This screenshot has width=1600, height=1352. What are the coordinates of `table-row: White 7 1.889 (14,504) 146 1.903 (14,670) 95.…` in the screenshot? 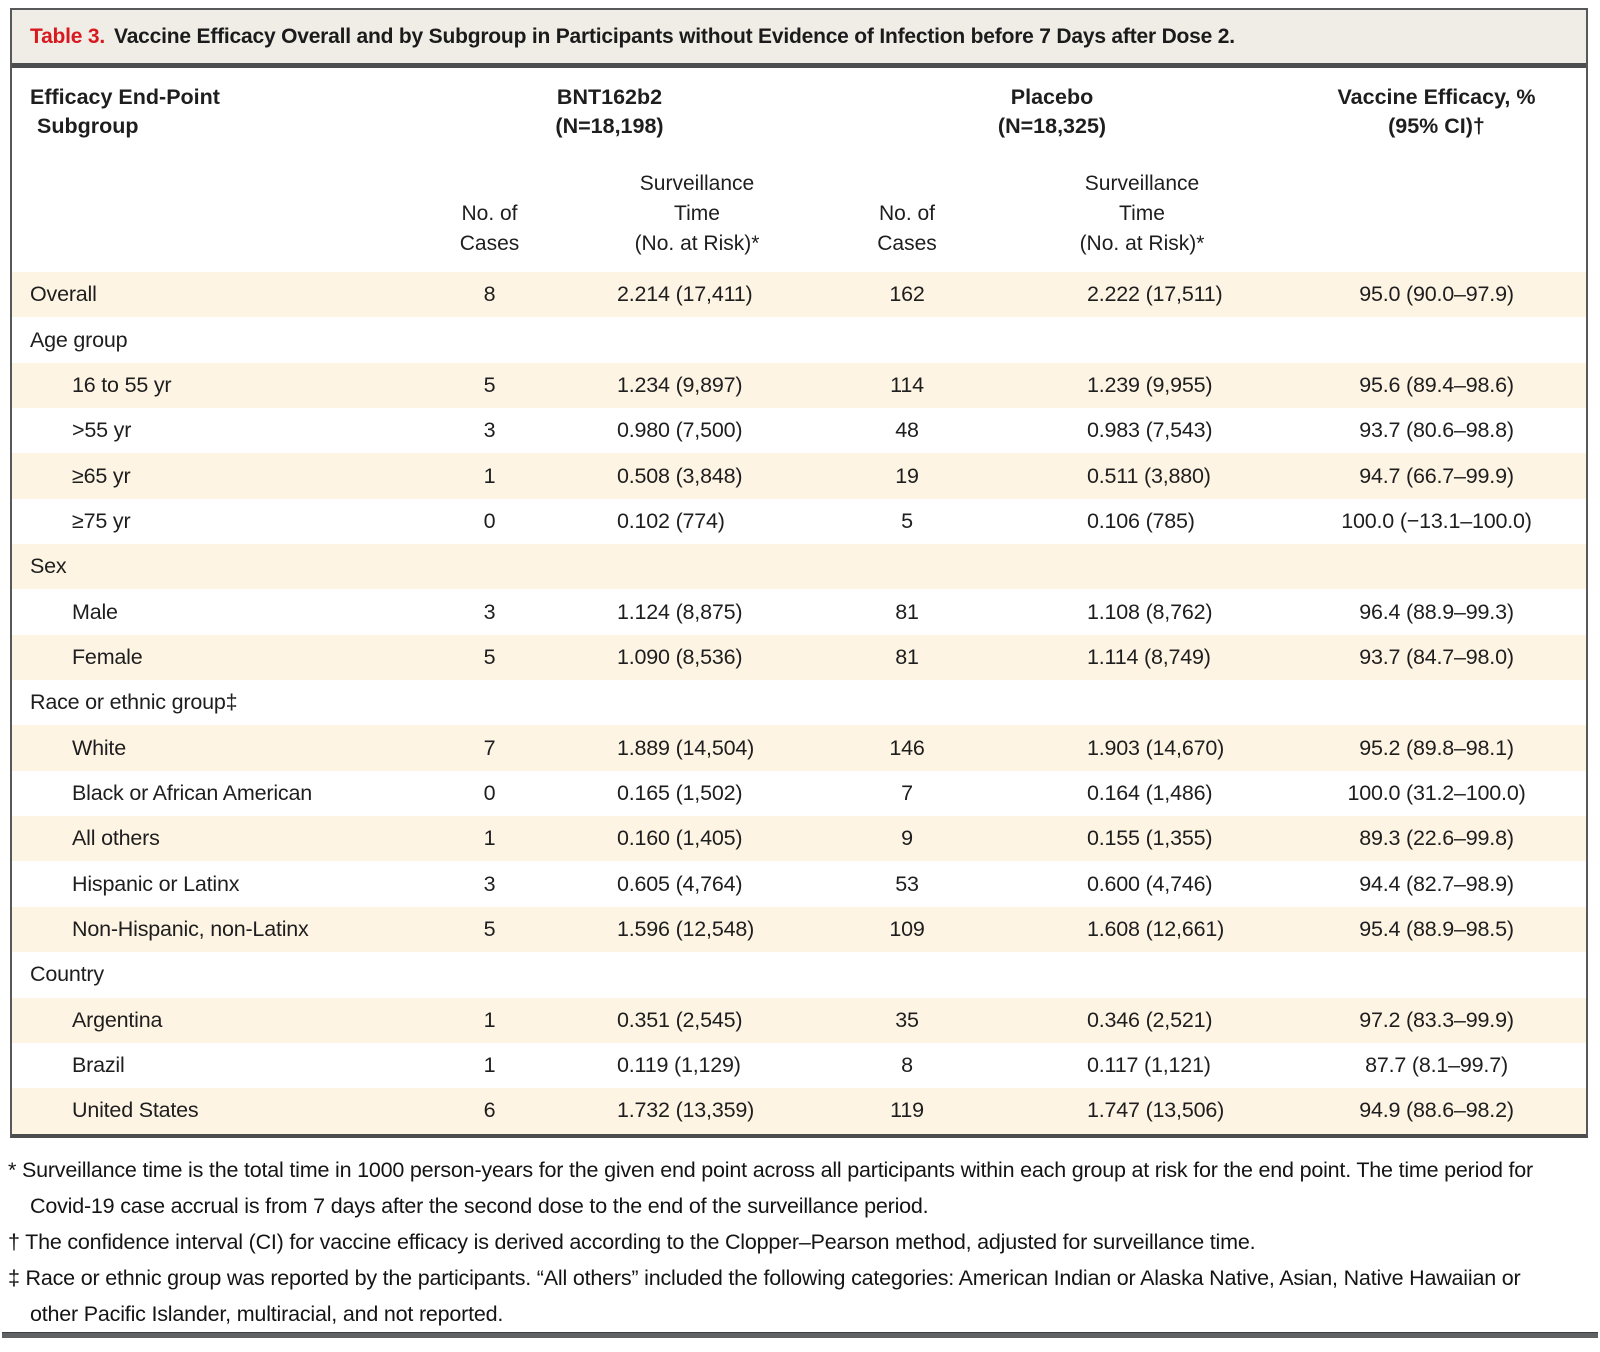 It's located at (799, 748).